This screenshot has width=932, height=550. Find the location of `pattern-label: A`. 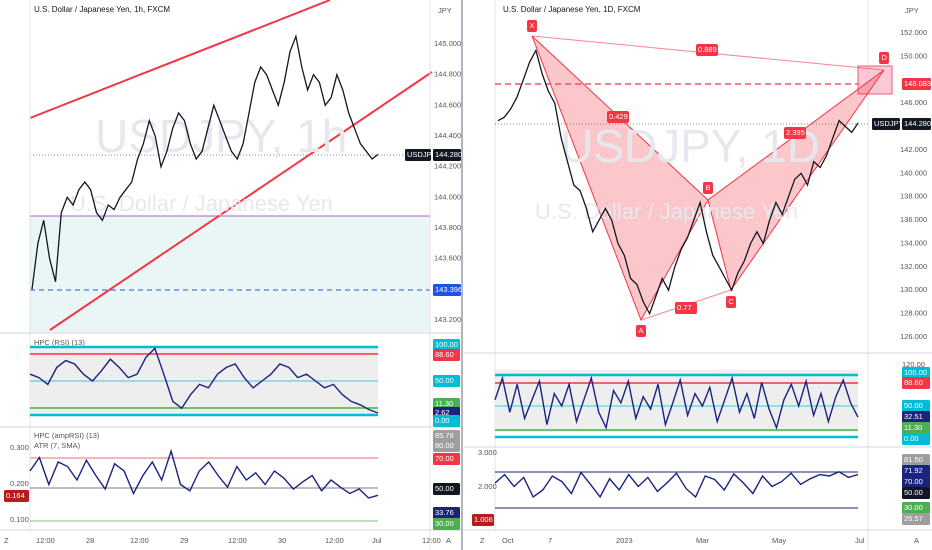

pattern-label: A is located at coordinates (641, 330).